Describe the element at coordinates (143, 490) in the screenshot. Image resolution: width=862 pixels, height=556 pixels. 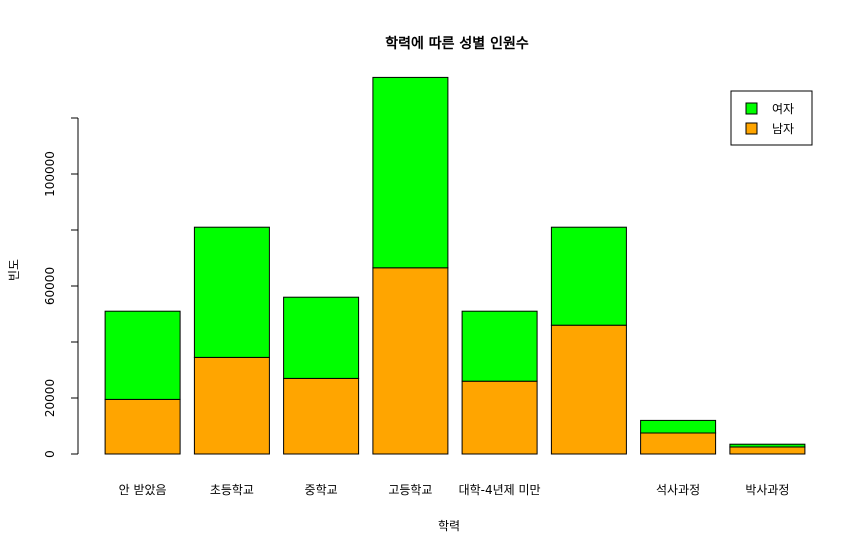
I see `category-label: 안 받았음` at that location.